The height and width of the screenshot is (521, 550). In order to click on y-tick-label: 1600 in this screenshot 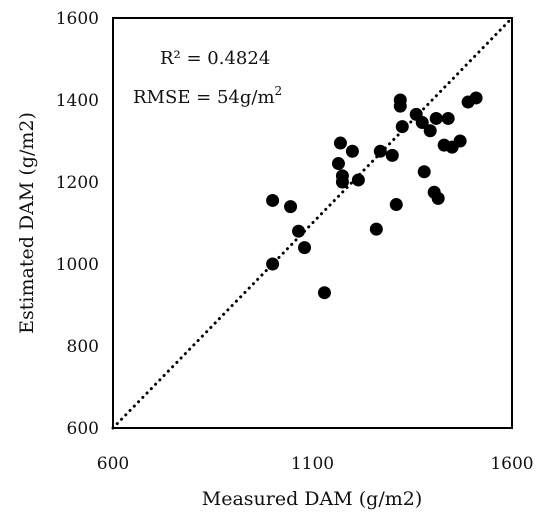, I will do `click(77, 19)`.